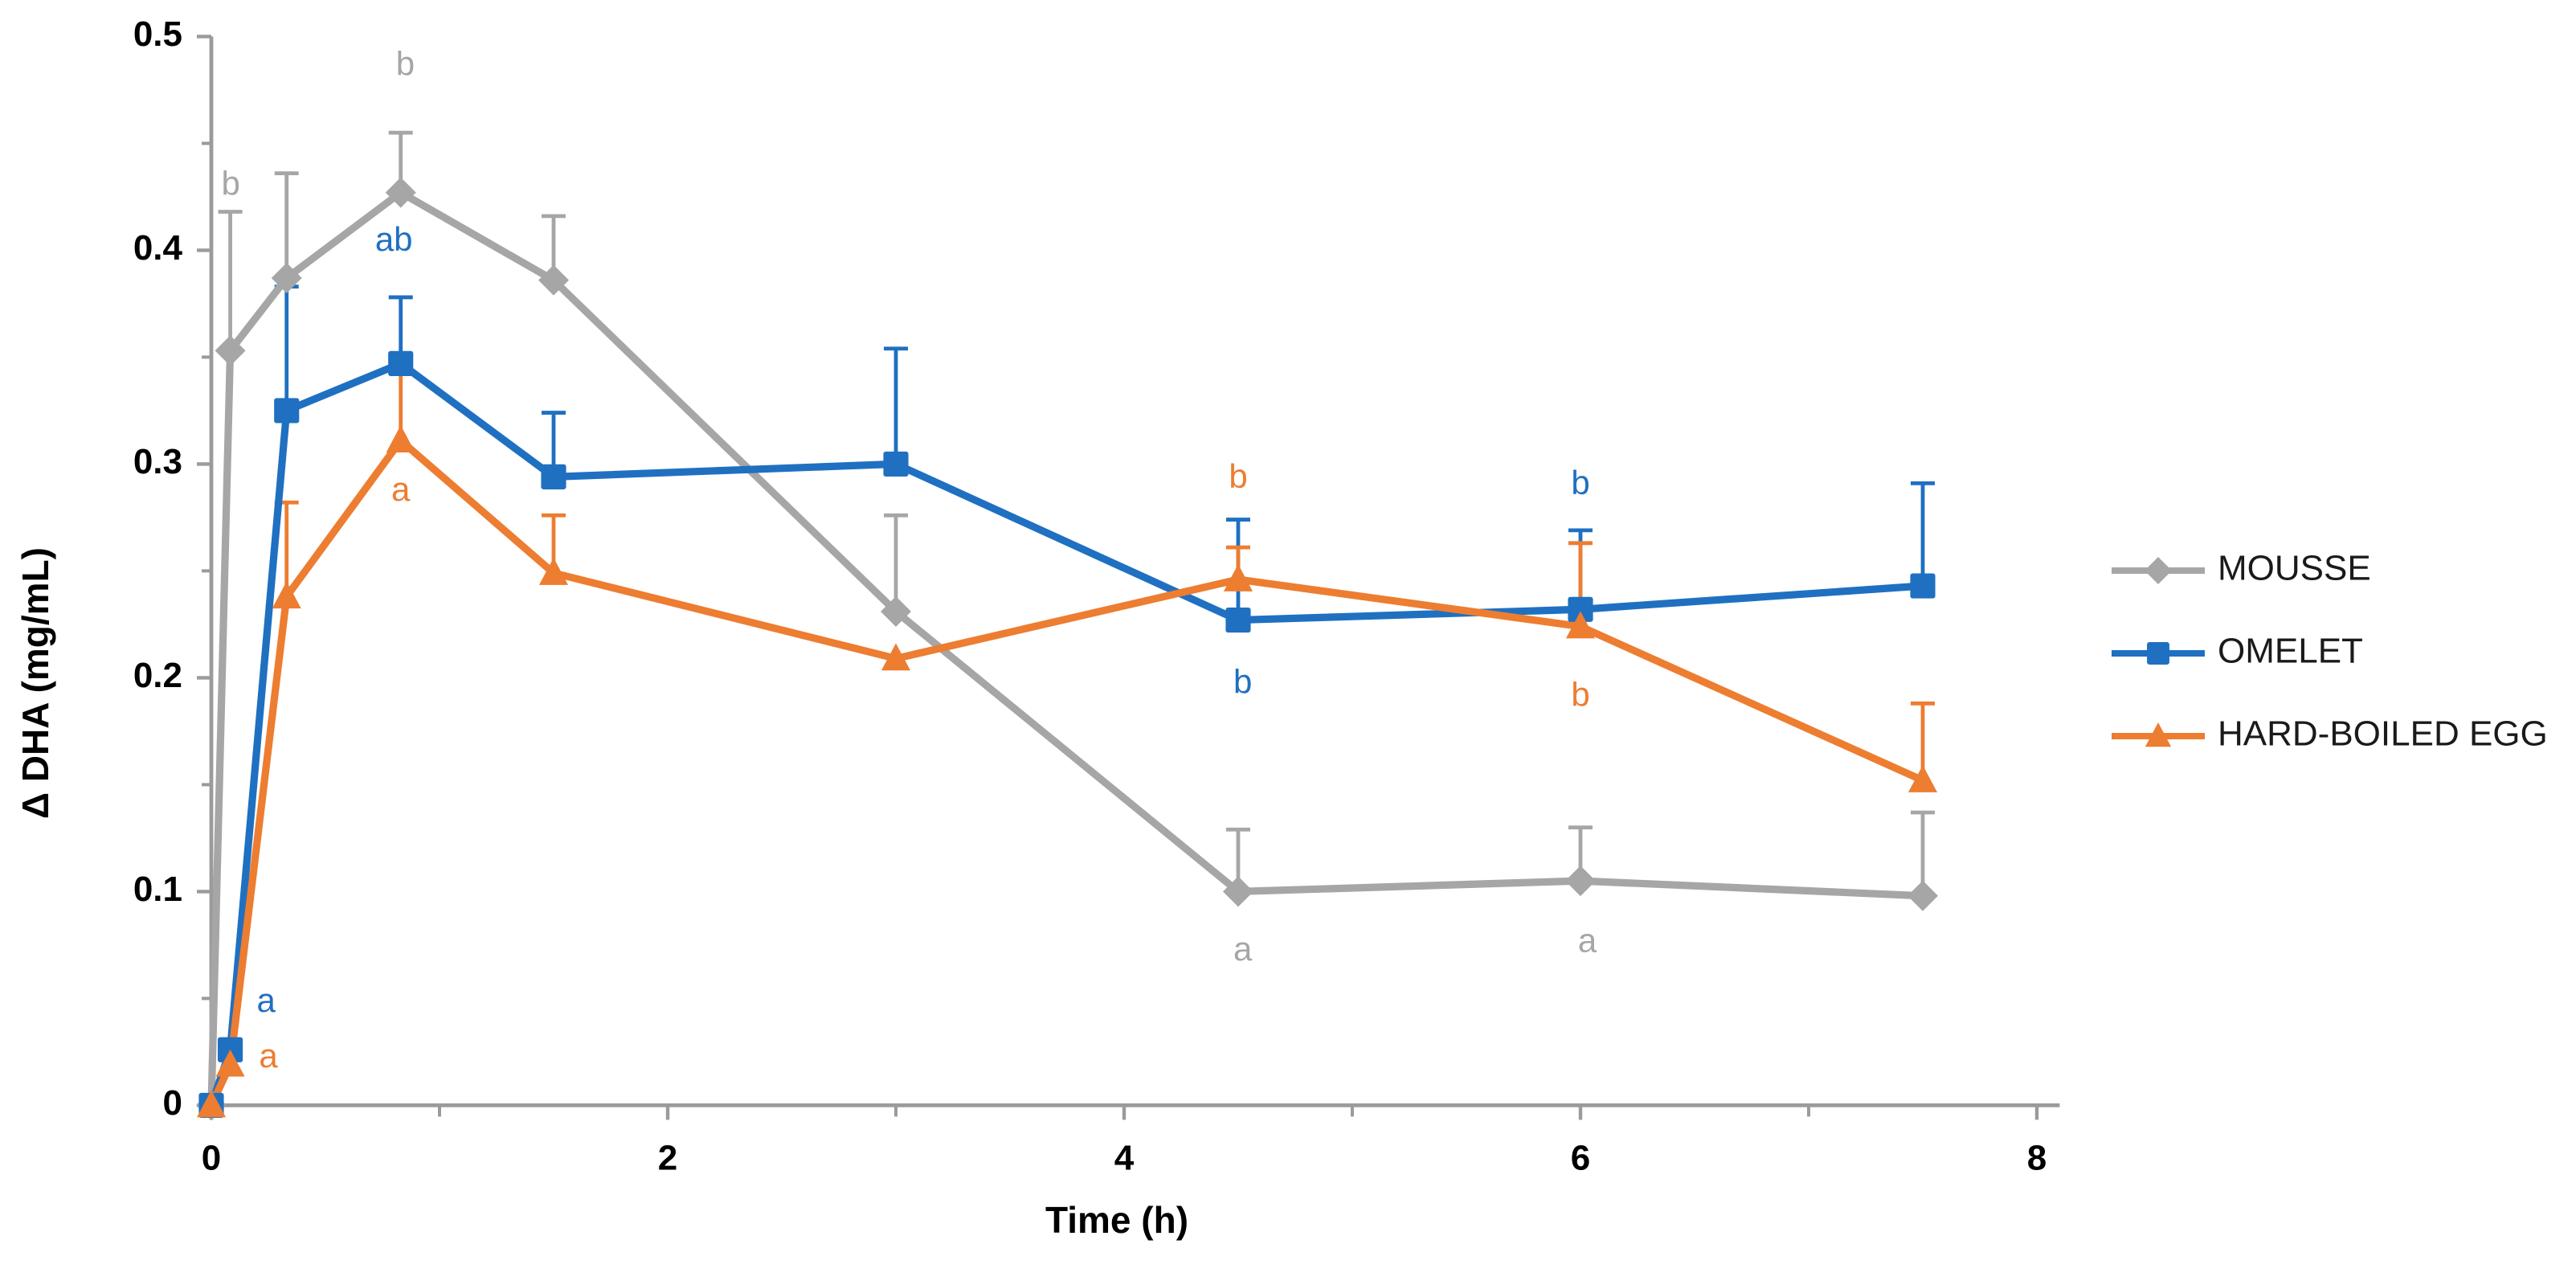 Image resolution: width=2576 pixels, height=1281 pixels. I want to click on x-axis-title: Time (h), so click(1117, 1220).